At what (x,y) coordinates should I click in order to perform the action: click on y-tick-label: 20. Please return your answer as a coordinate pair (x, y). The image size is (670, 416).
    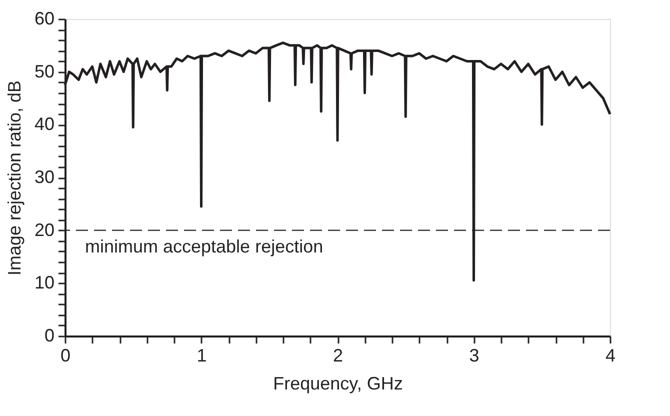
    Looking at the image, I should click on (44, 230).